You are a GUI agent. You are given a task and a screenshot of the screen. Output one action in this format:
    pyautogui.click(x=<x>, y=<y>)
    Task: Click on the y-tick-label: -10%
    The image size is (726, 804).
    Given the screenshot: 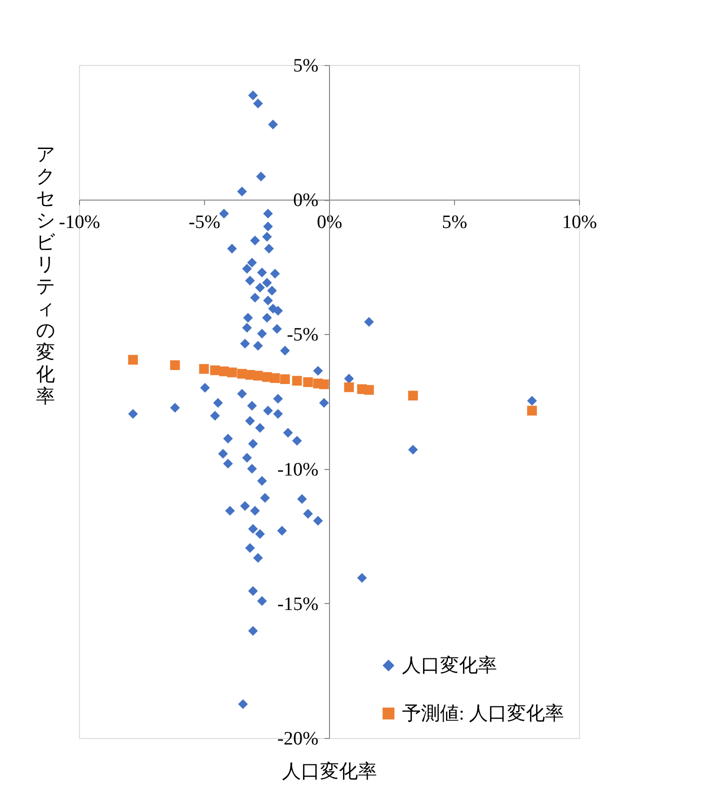 What is the action you would take?
    pyautogui.click(x=298, y=469)
    